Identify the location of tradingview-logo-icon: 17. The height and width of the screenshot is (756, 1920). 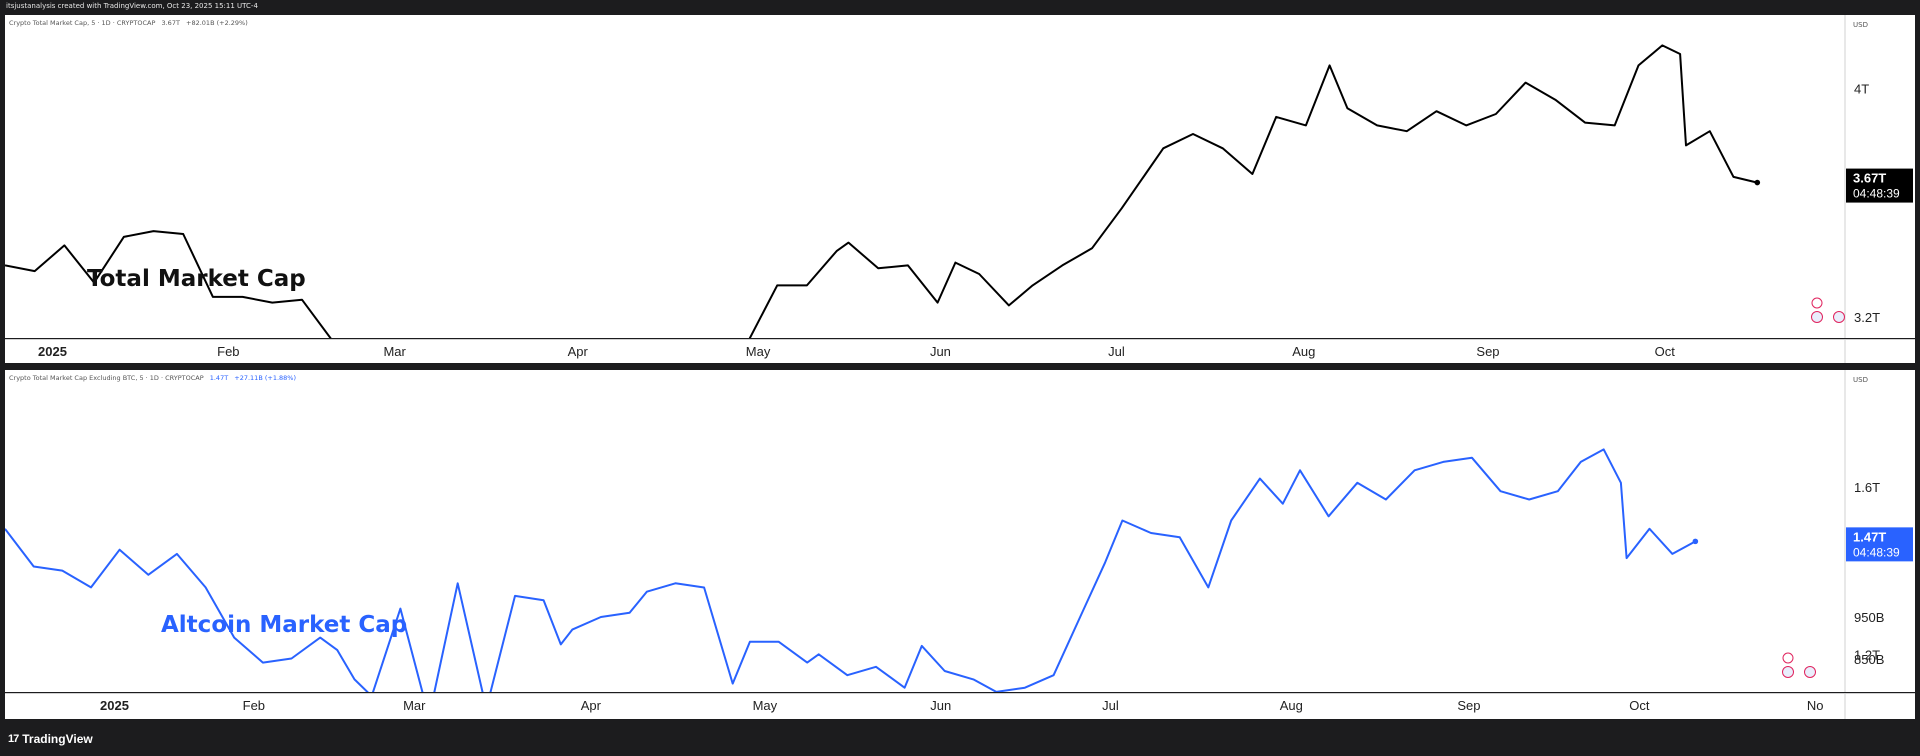
(13, 739).